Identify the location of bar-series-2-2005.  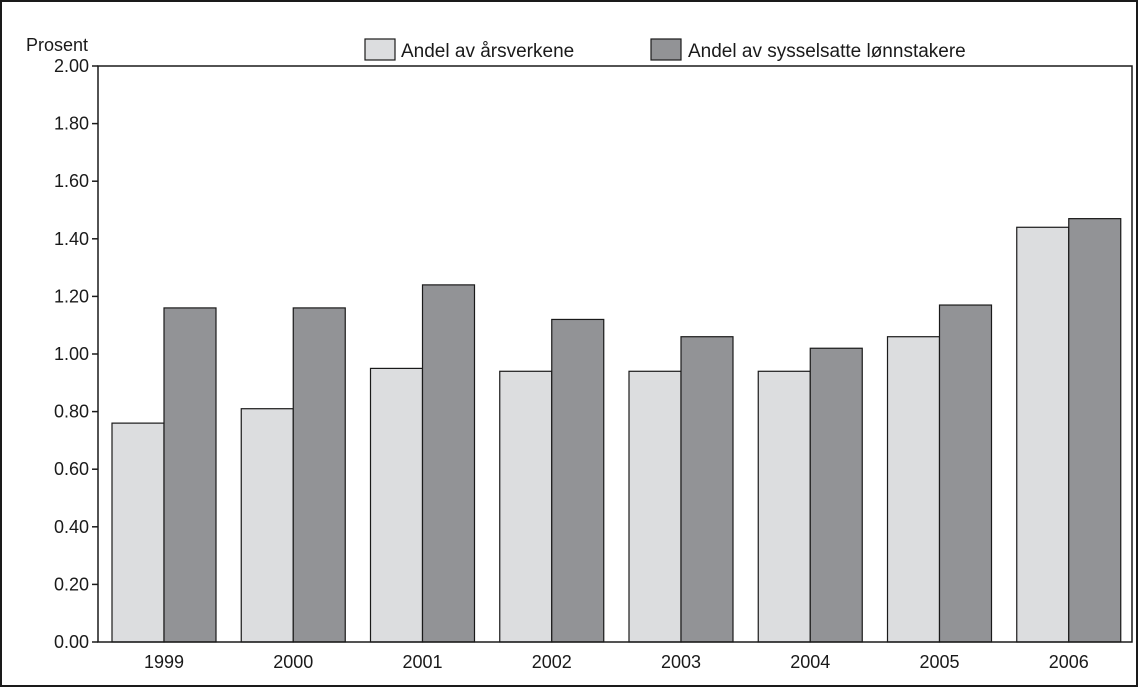
(965, 473).